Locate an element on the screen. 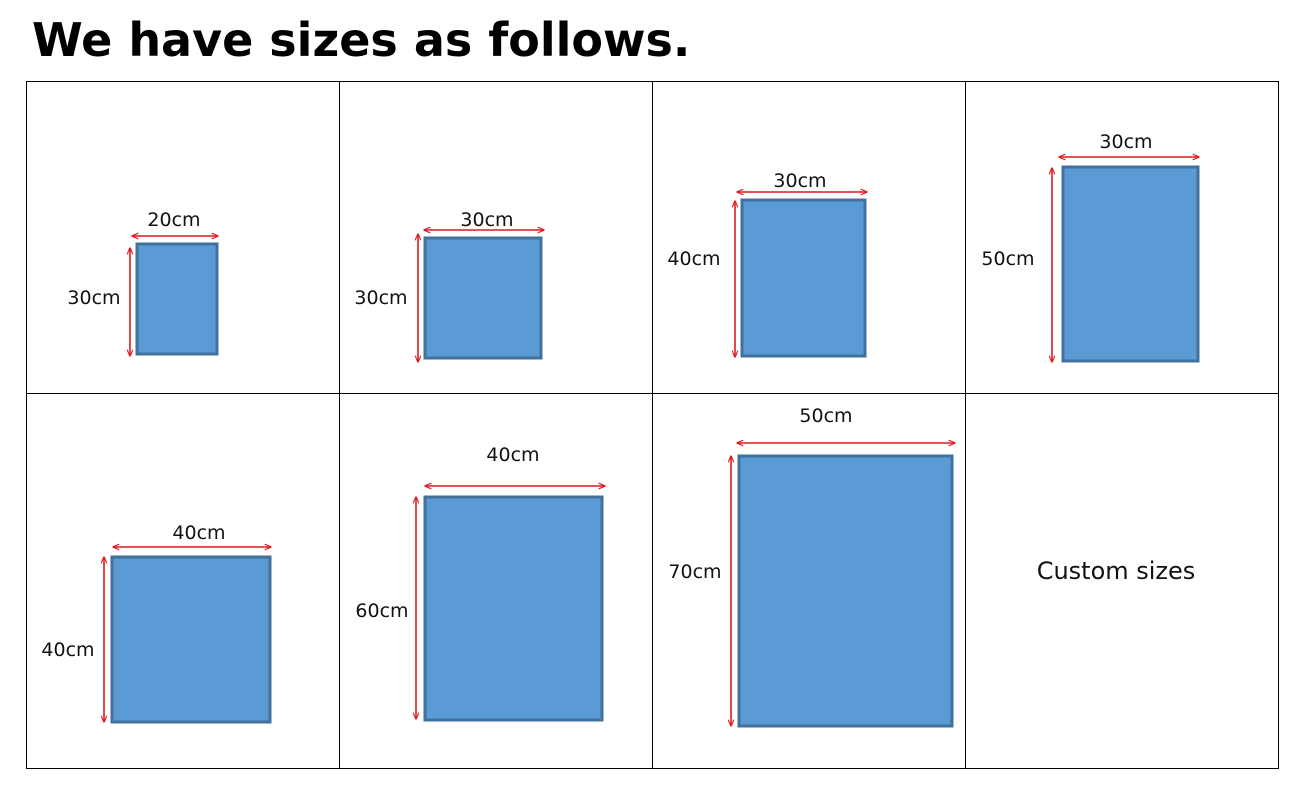 The height and width of the screenshot is (804, 1297). size-cell: 30cm 50cm is located at coordinates (1090, 246).